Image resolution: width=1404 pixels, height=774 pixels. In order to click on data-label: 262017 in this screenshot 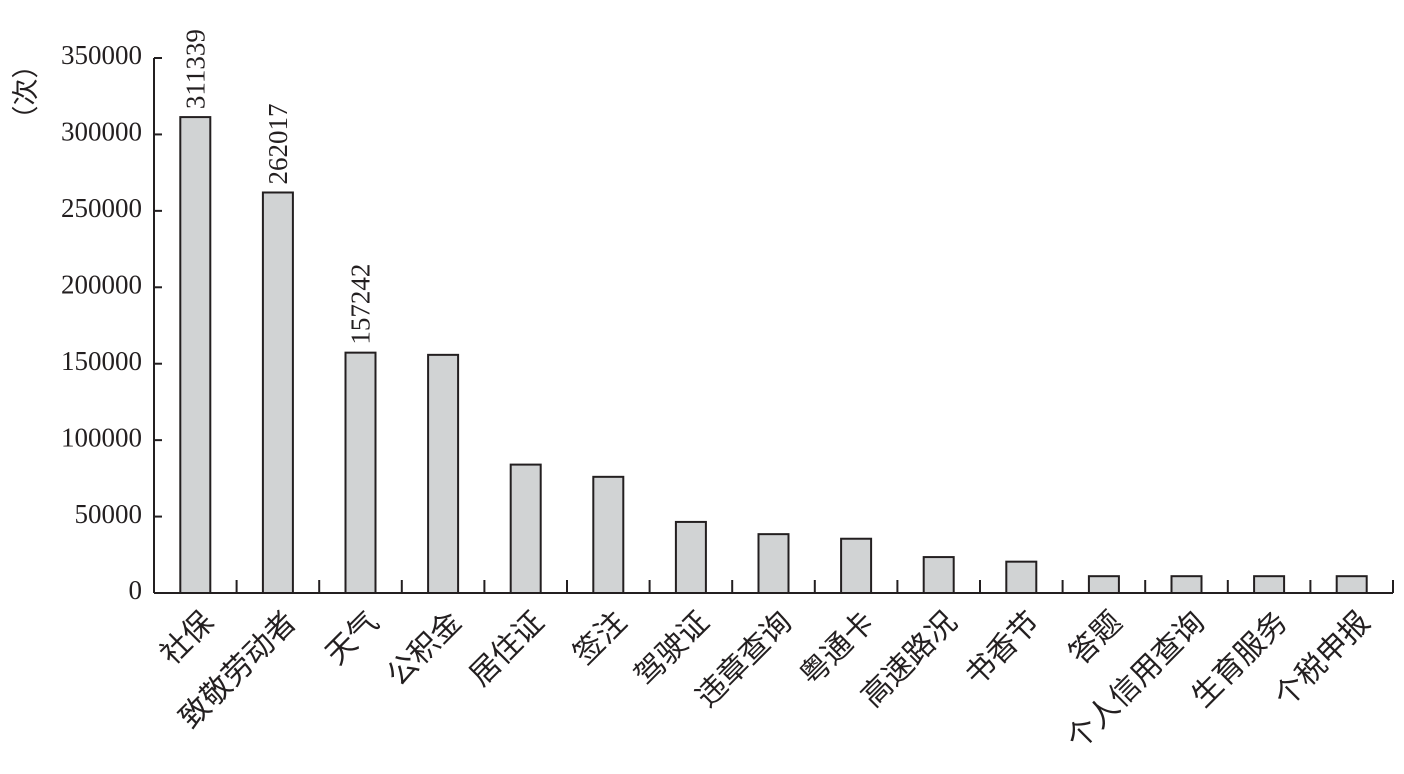, I will do `click(278, 143)`.